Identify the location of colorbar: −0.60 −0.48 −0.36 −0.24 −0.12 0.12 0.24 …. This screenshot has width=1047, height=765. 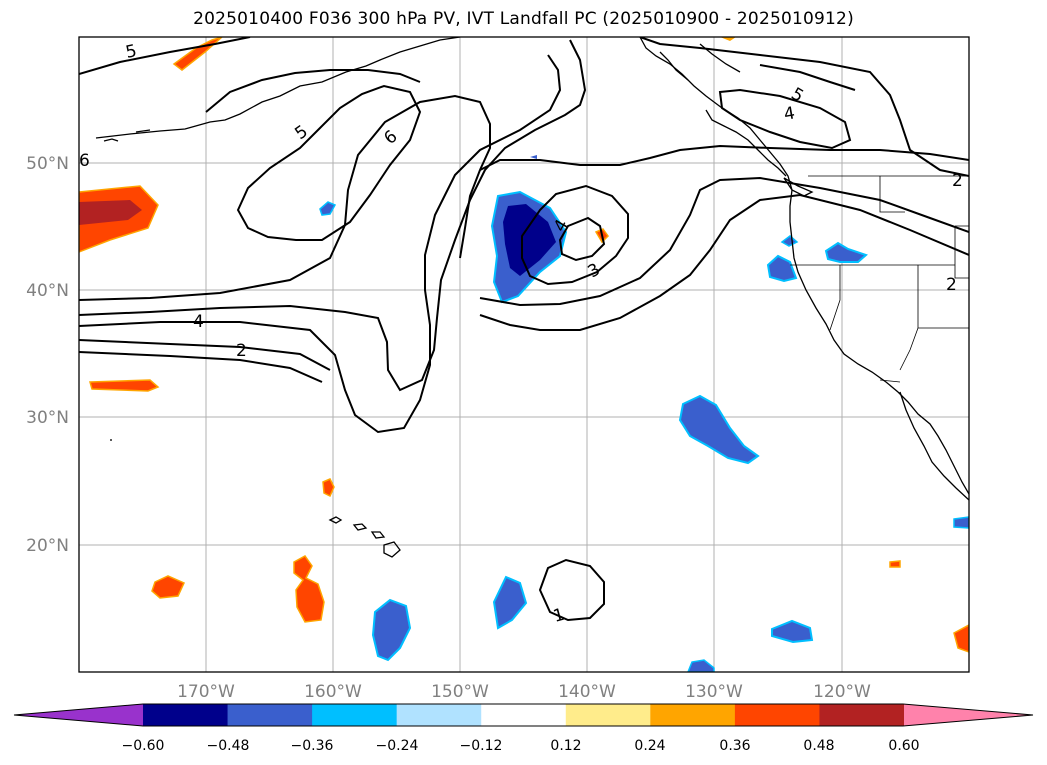
(523, 728).